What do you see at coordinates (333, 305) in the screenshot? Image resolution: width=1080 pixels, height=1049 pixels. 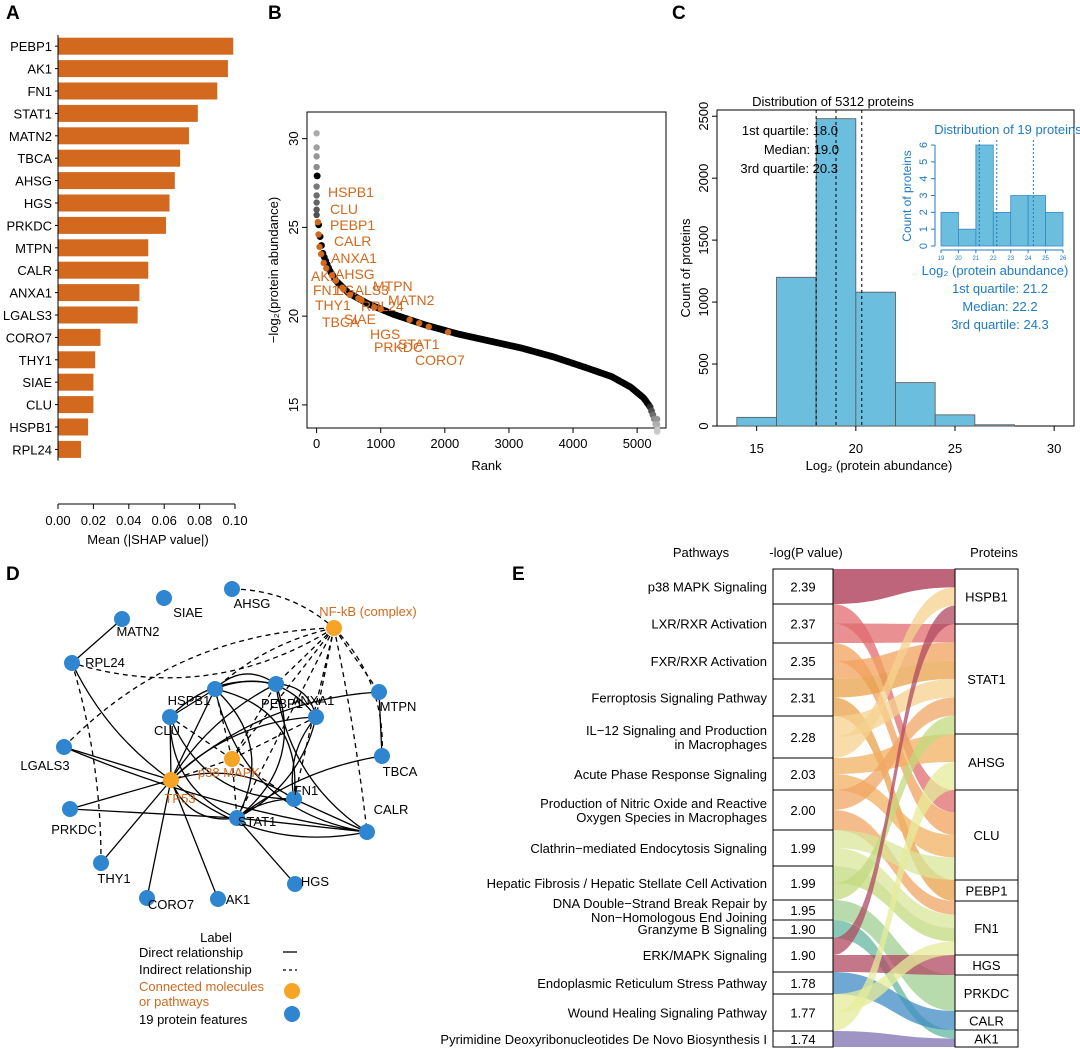 I see `highlight-label: THY1` at bounding box center [333, 305].